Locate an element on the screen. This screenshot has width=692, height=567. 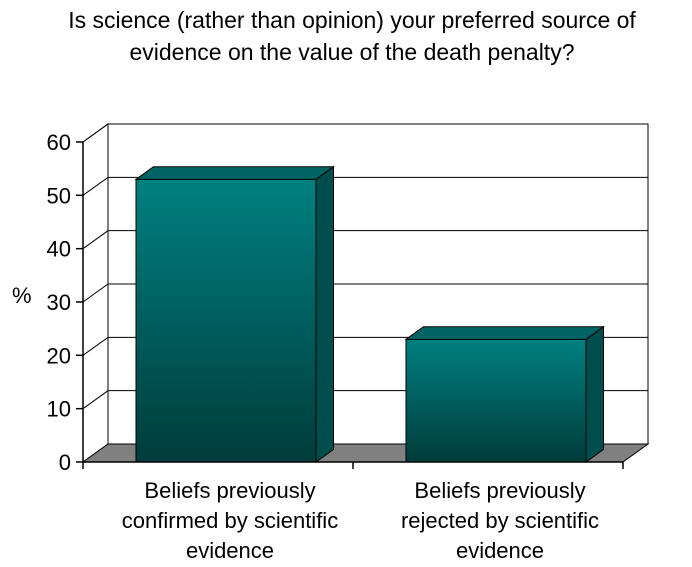
y-tick-label: 50 is located at coordinates (59, 195).